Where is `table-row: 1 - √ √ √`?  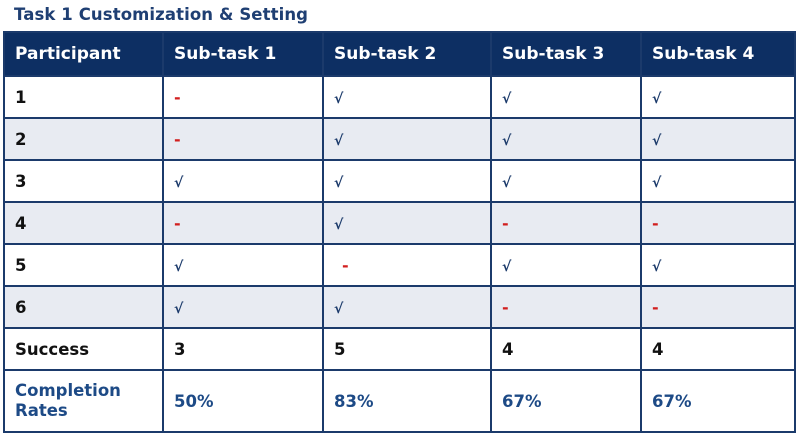 table-row: 1 - √ √ √ is located at coordinates (399, 97).